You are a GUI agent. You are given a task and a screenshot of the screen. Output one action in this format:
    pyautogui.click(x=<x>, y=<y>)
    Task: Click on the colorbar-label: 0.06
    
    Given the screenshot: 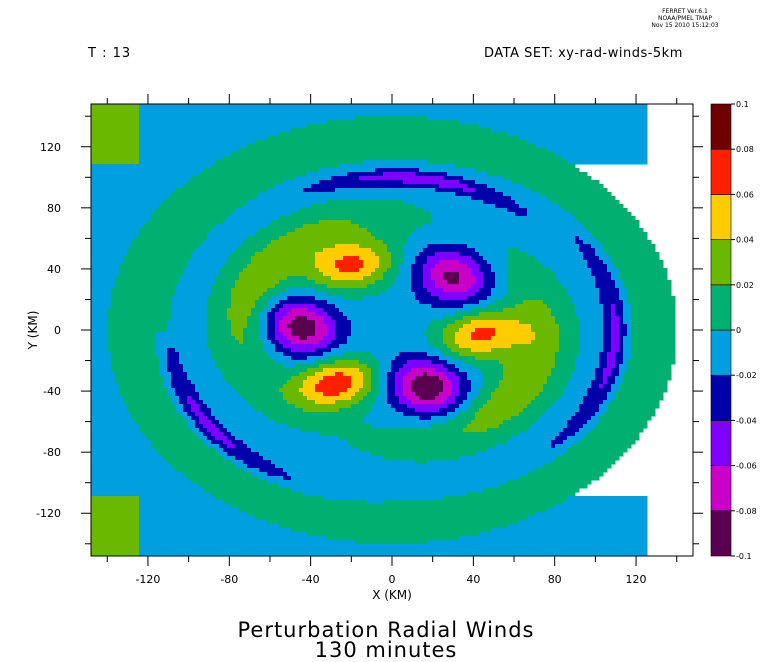 What is the action you would take?
    pyautogui.click(x=745, y=194)
    